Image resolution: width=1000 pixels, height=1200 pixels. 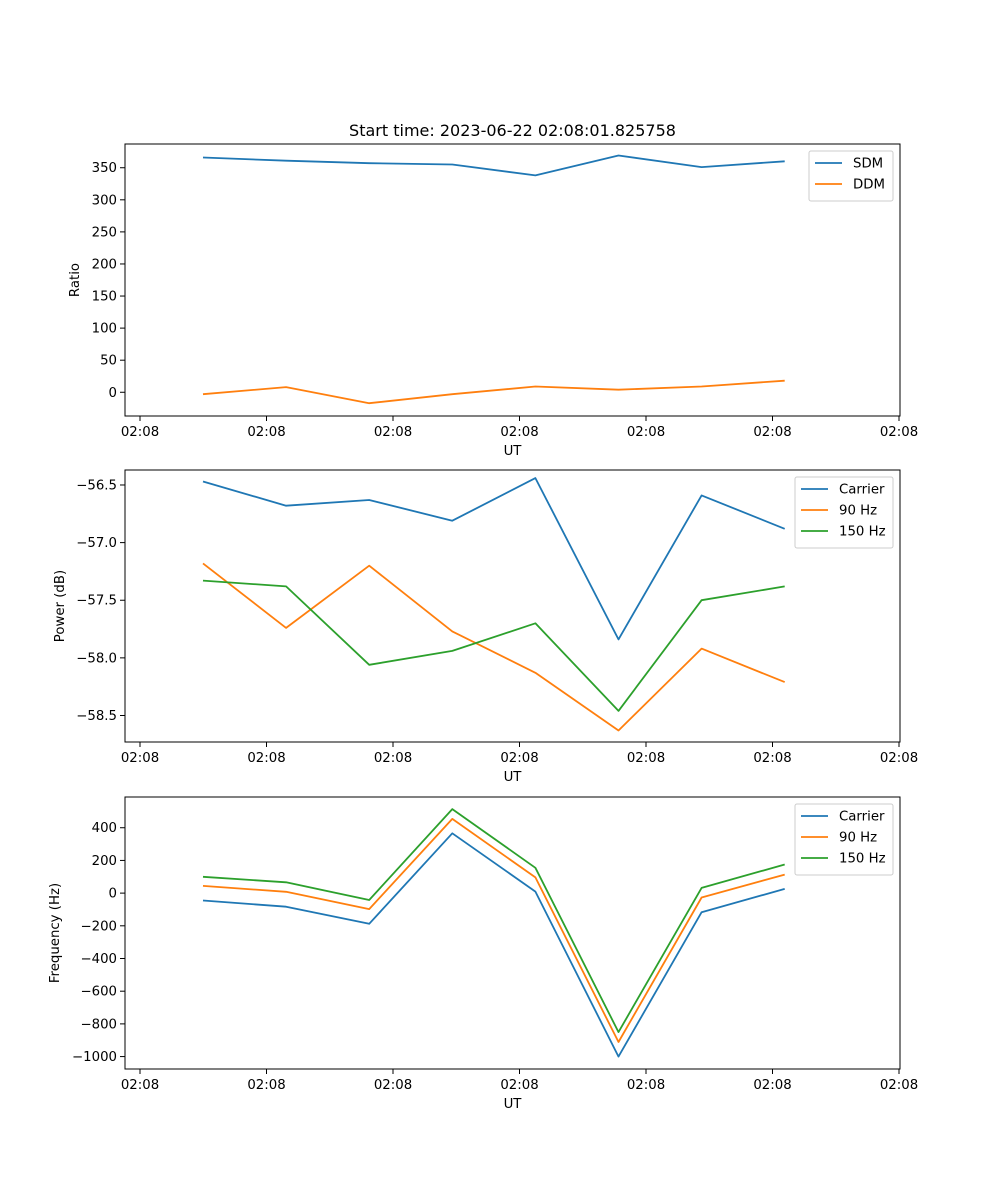 I want to click on y-tick-label: −200, so click(x=98, y=926).